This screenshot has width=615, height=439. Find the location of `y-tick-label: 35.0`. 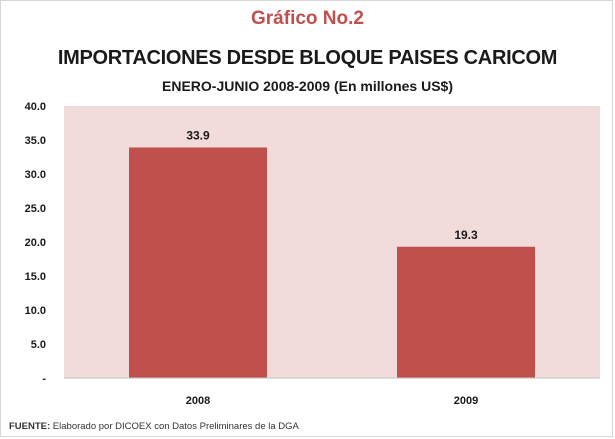

y-tick-label: 35.0 is located at coordinates (35, 141).